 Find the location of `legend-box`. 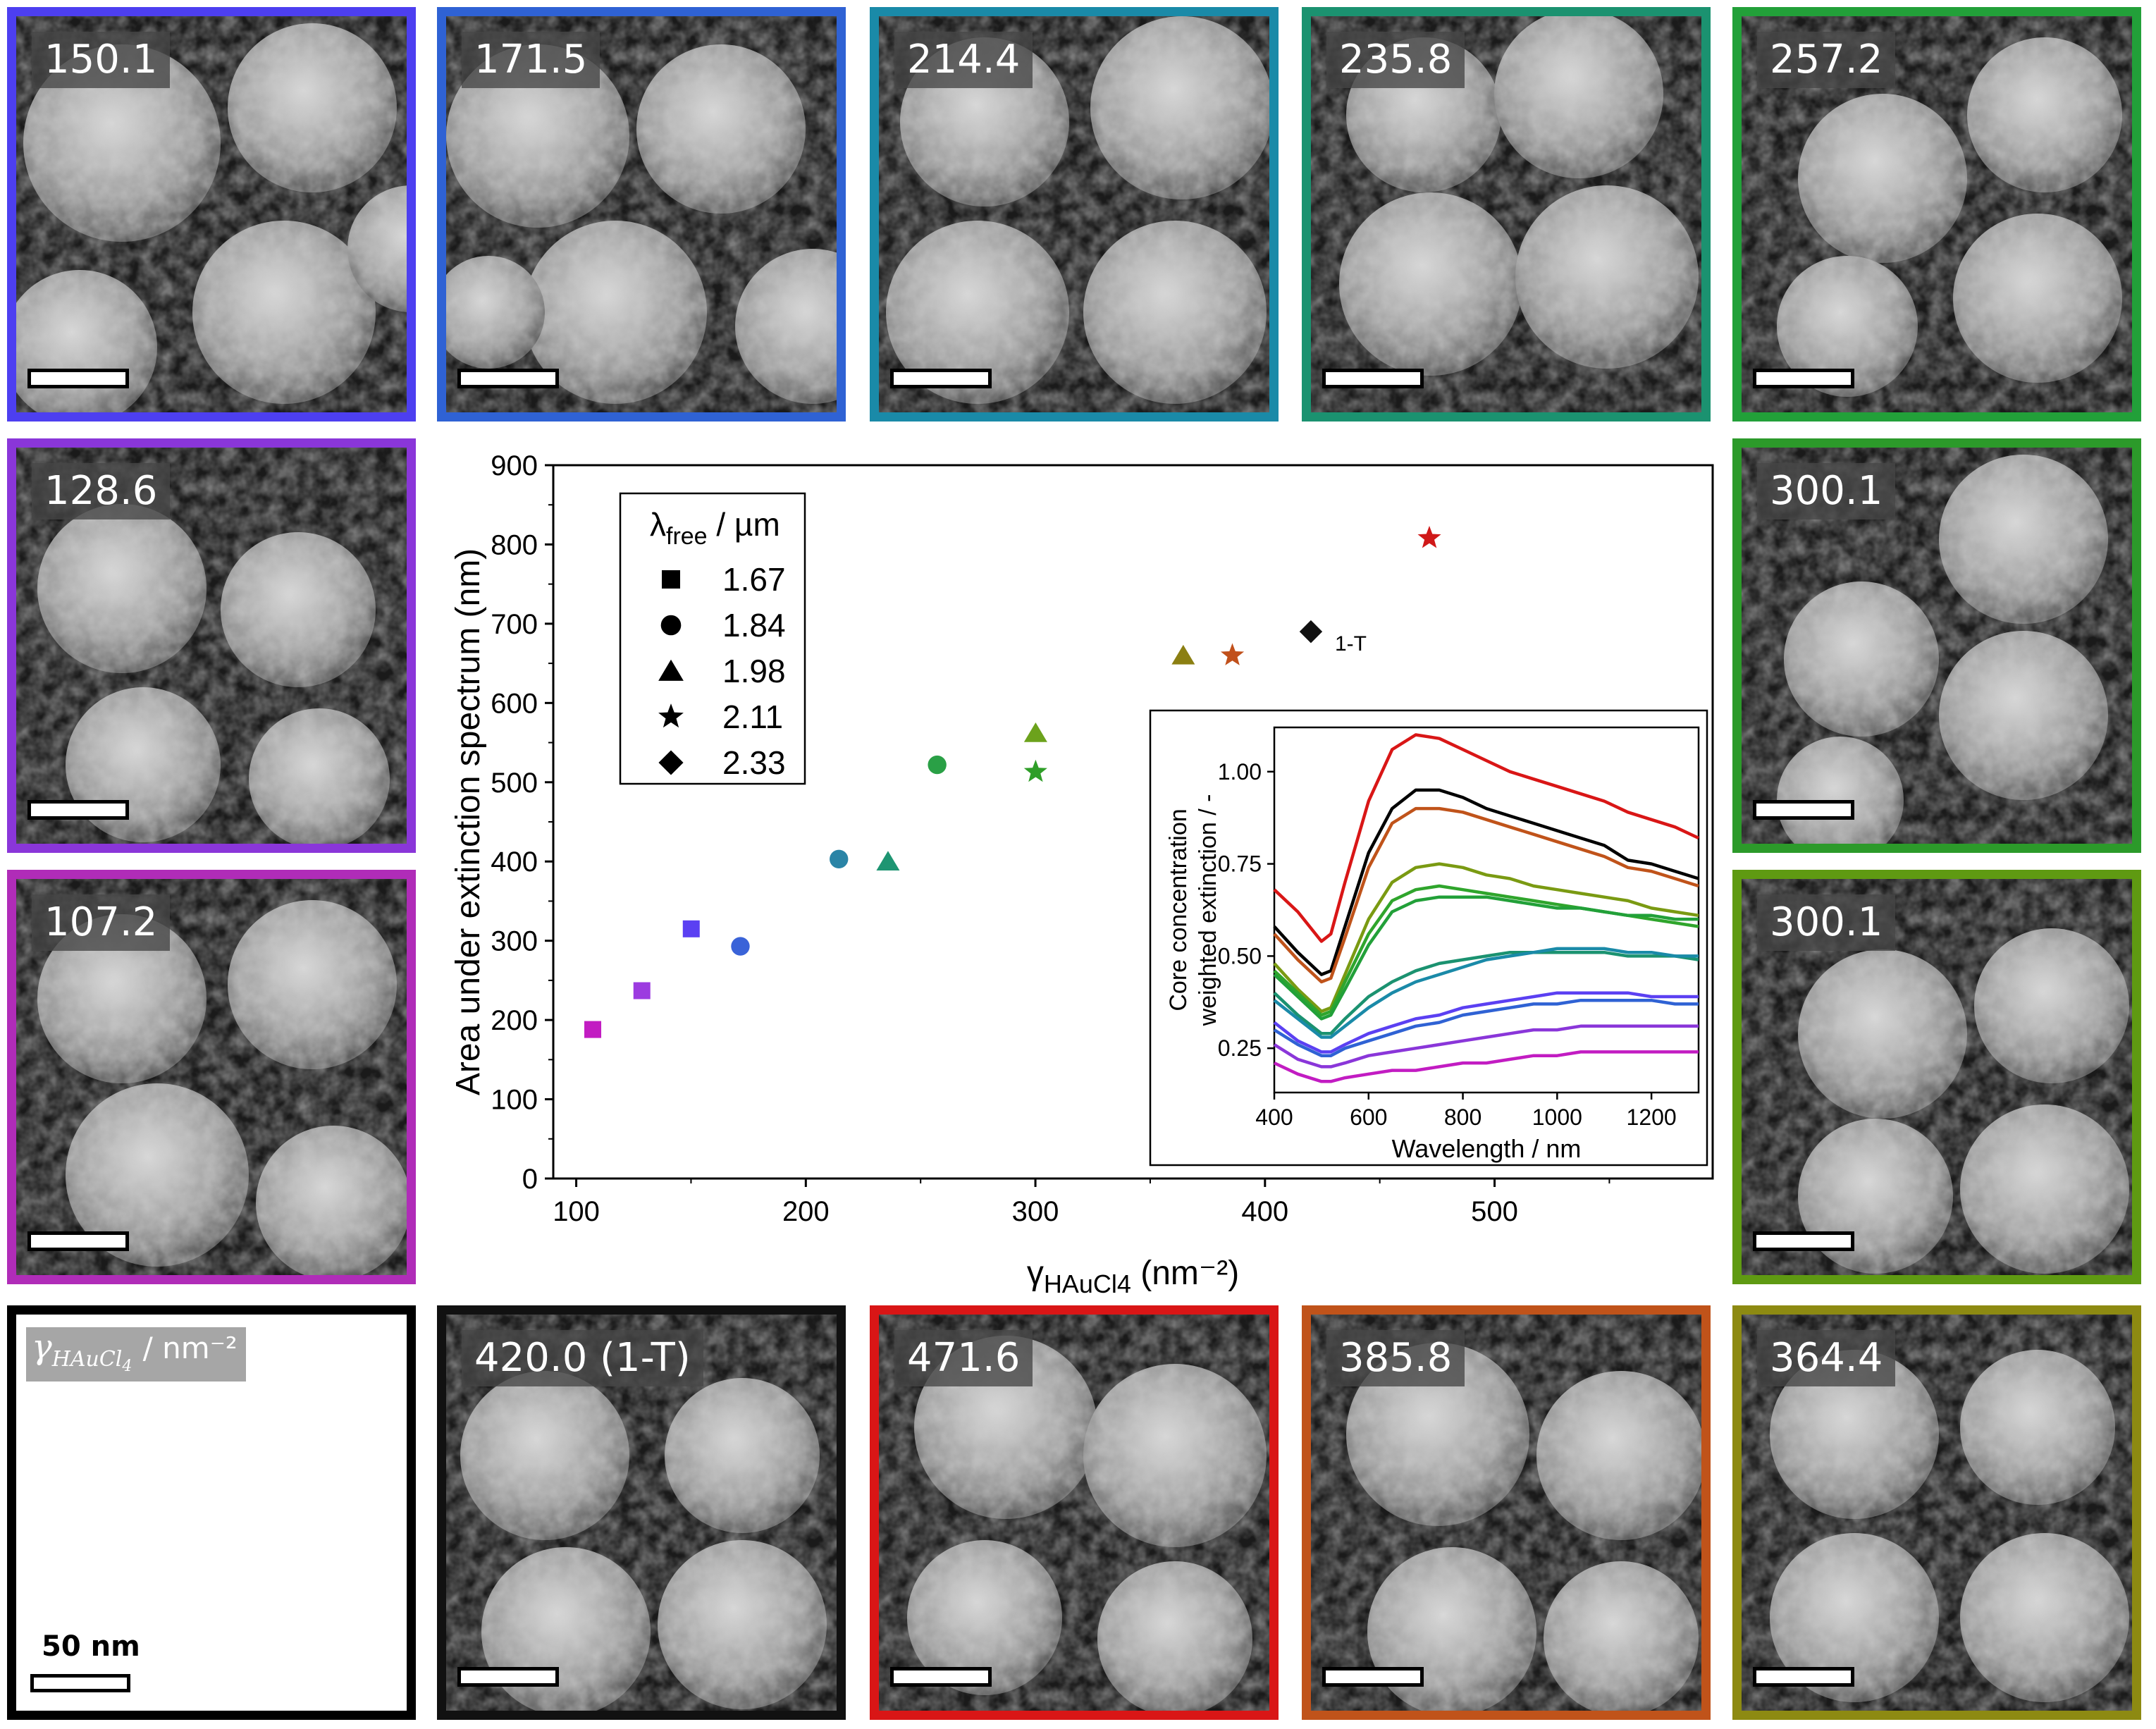

legend-box is located at coordinates (712, 638).